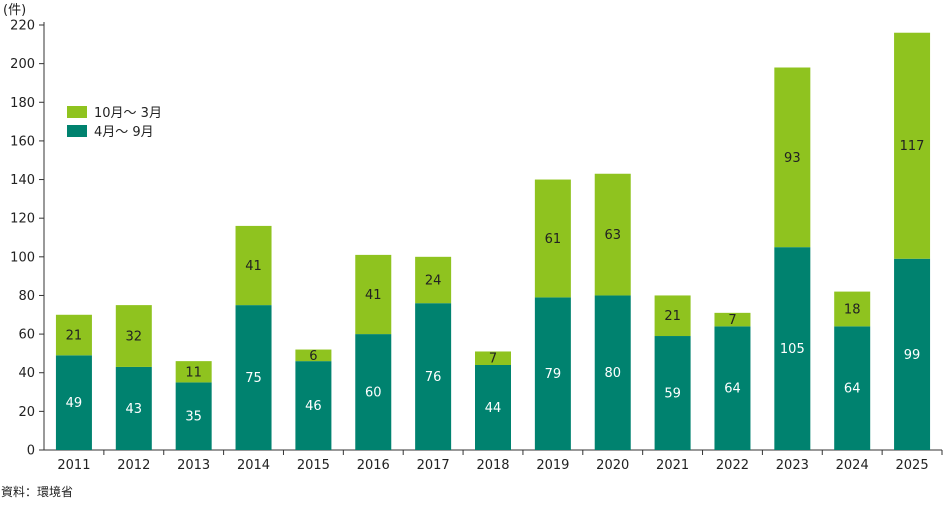 The image size is (950, 507). Describe the element at coordinates (193, 465) in the screenshot. I see `x-tick-label: 2013` at that location.